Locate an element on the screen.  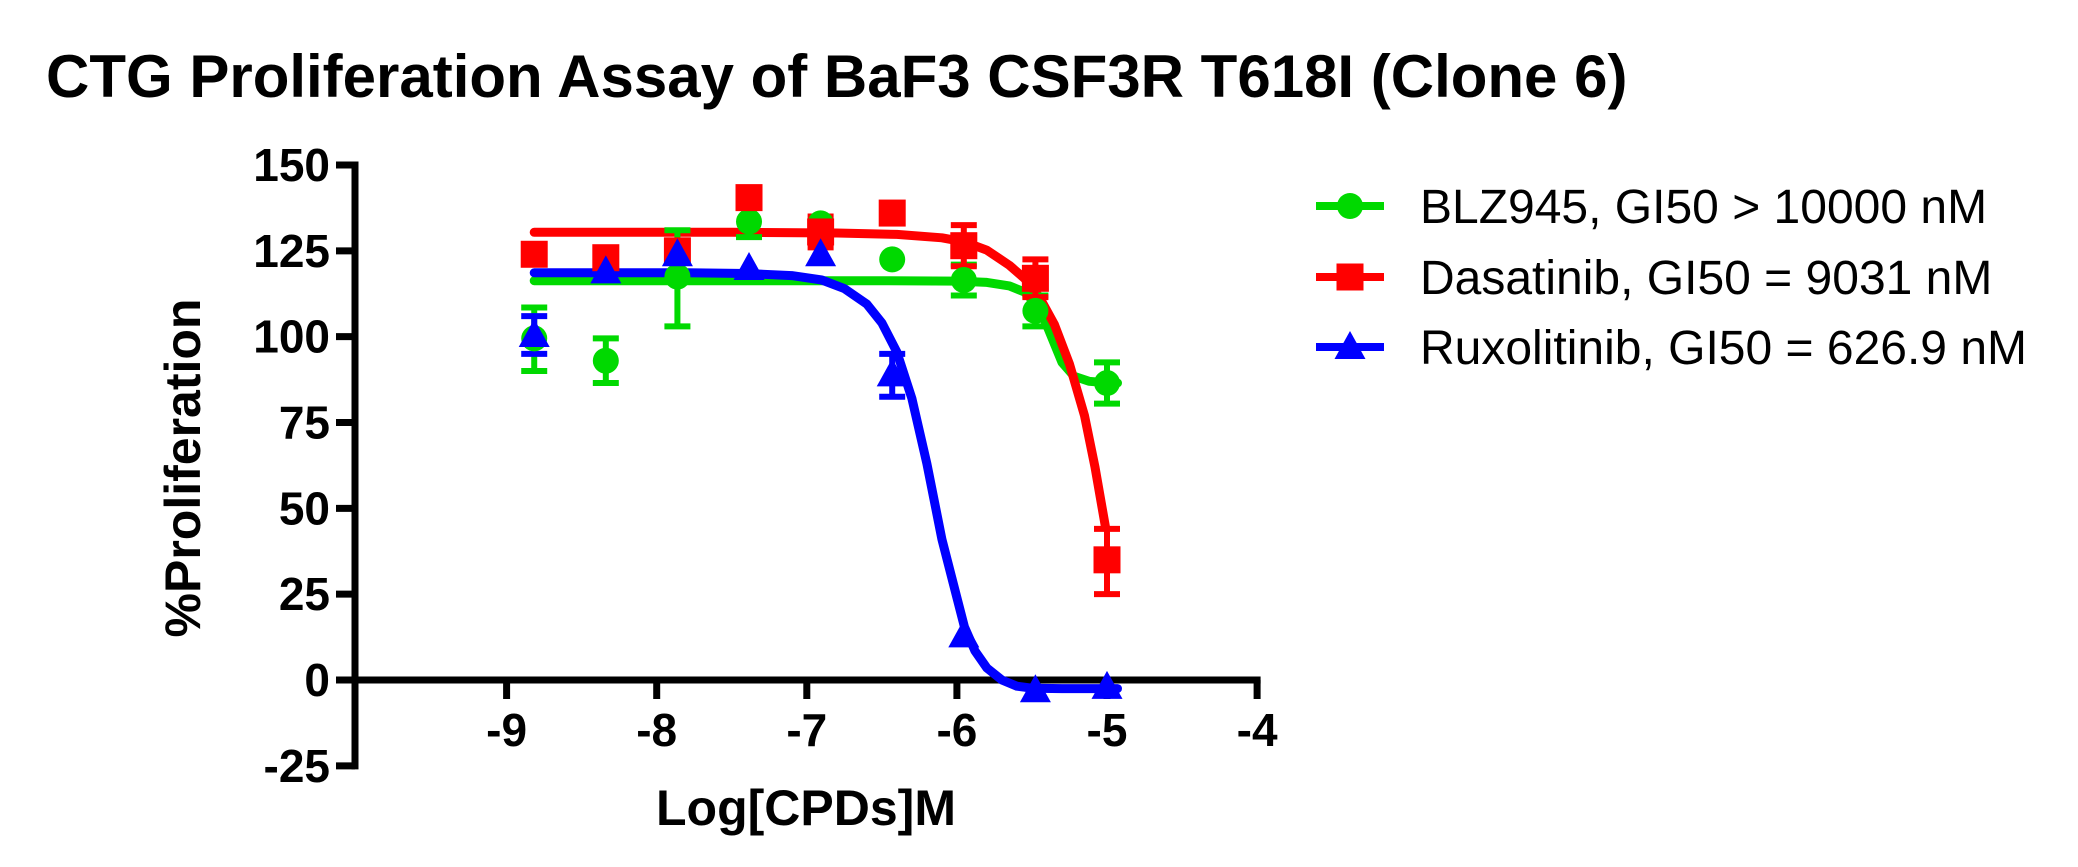
x-axis-label: Log[CPDs]M is located at coordinates (806, 808).